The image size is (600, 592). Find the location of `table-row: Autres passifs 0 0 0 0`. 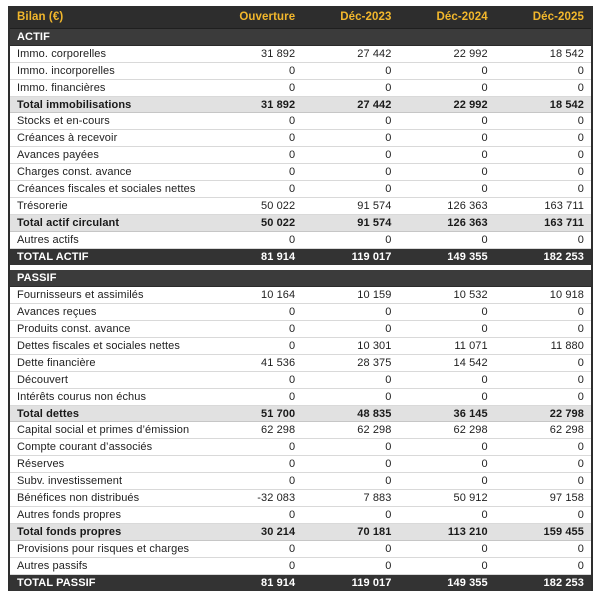

table-row: Autres passifs 0 0 0 0 is located at coordinates (300, 566).